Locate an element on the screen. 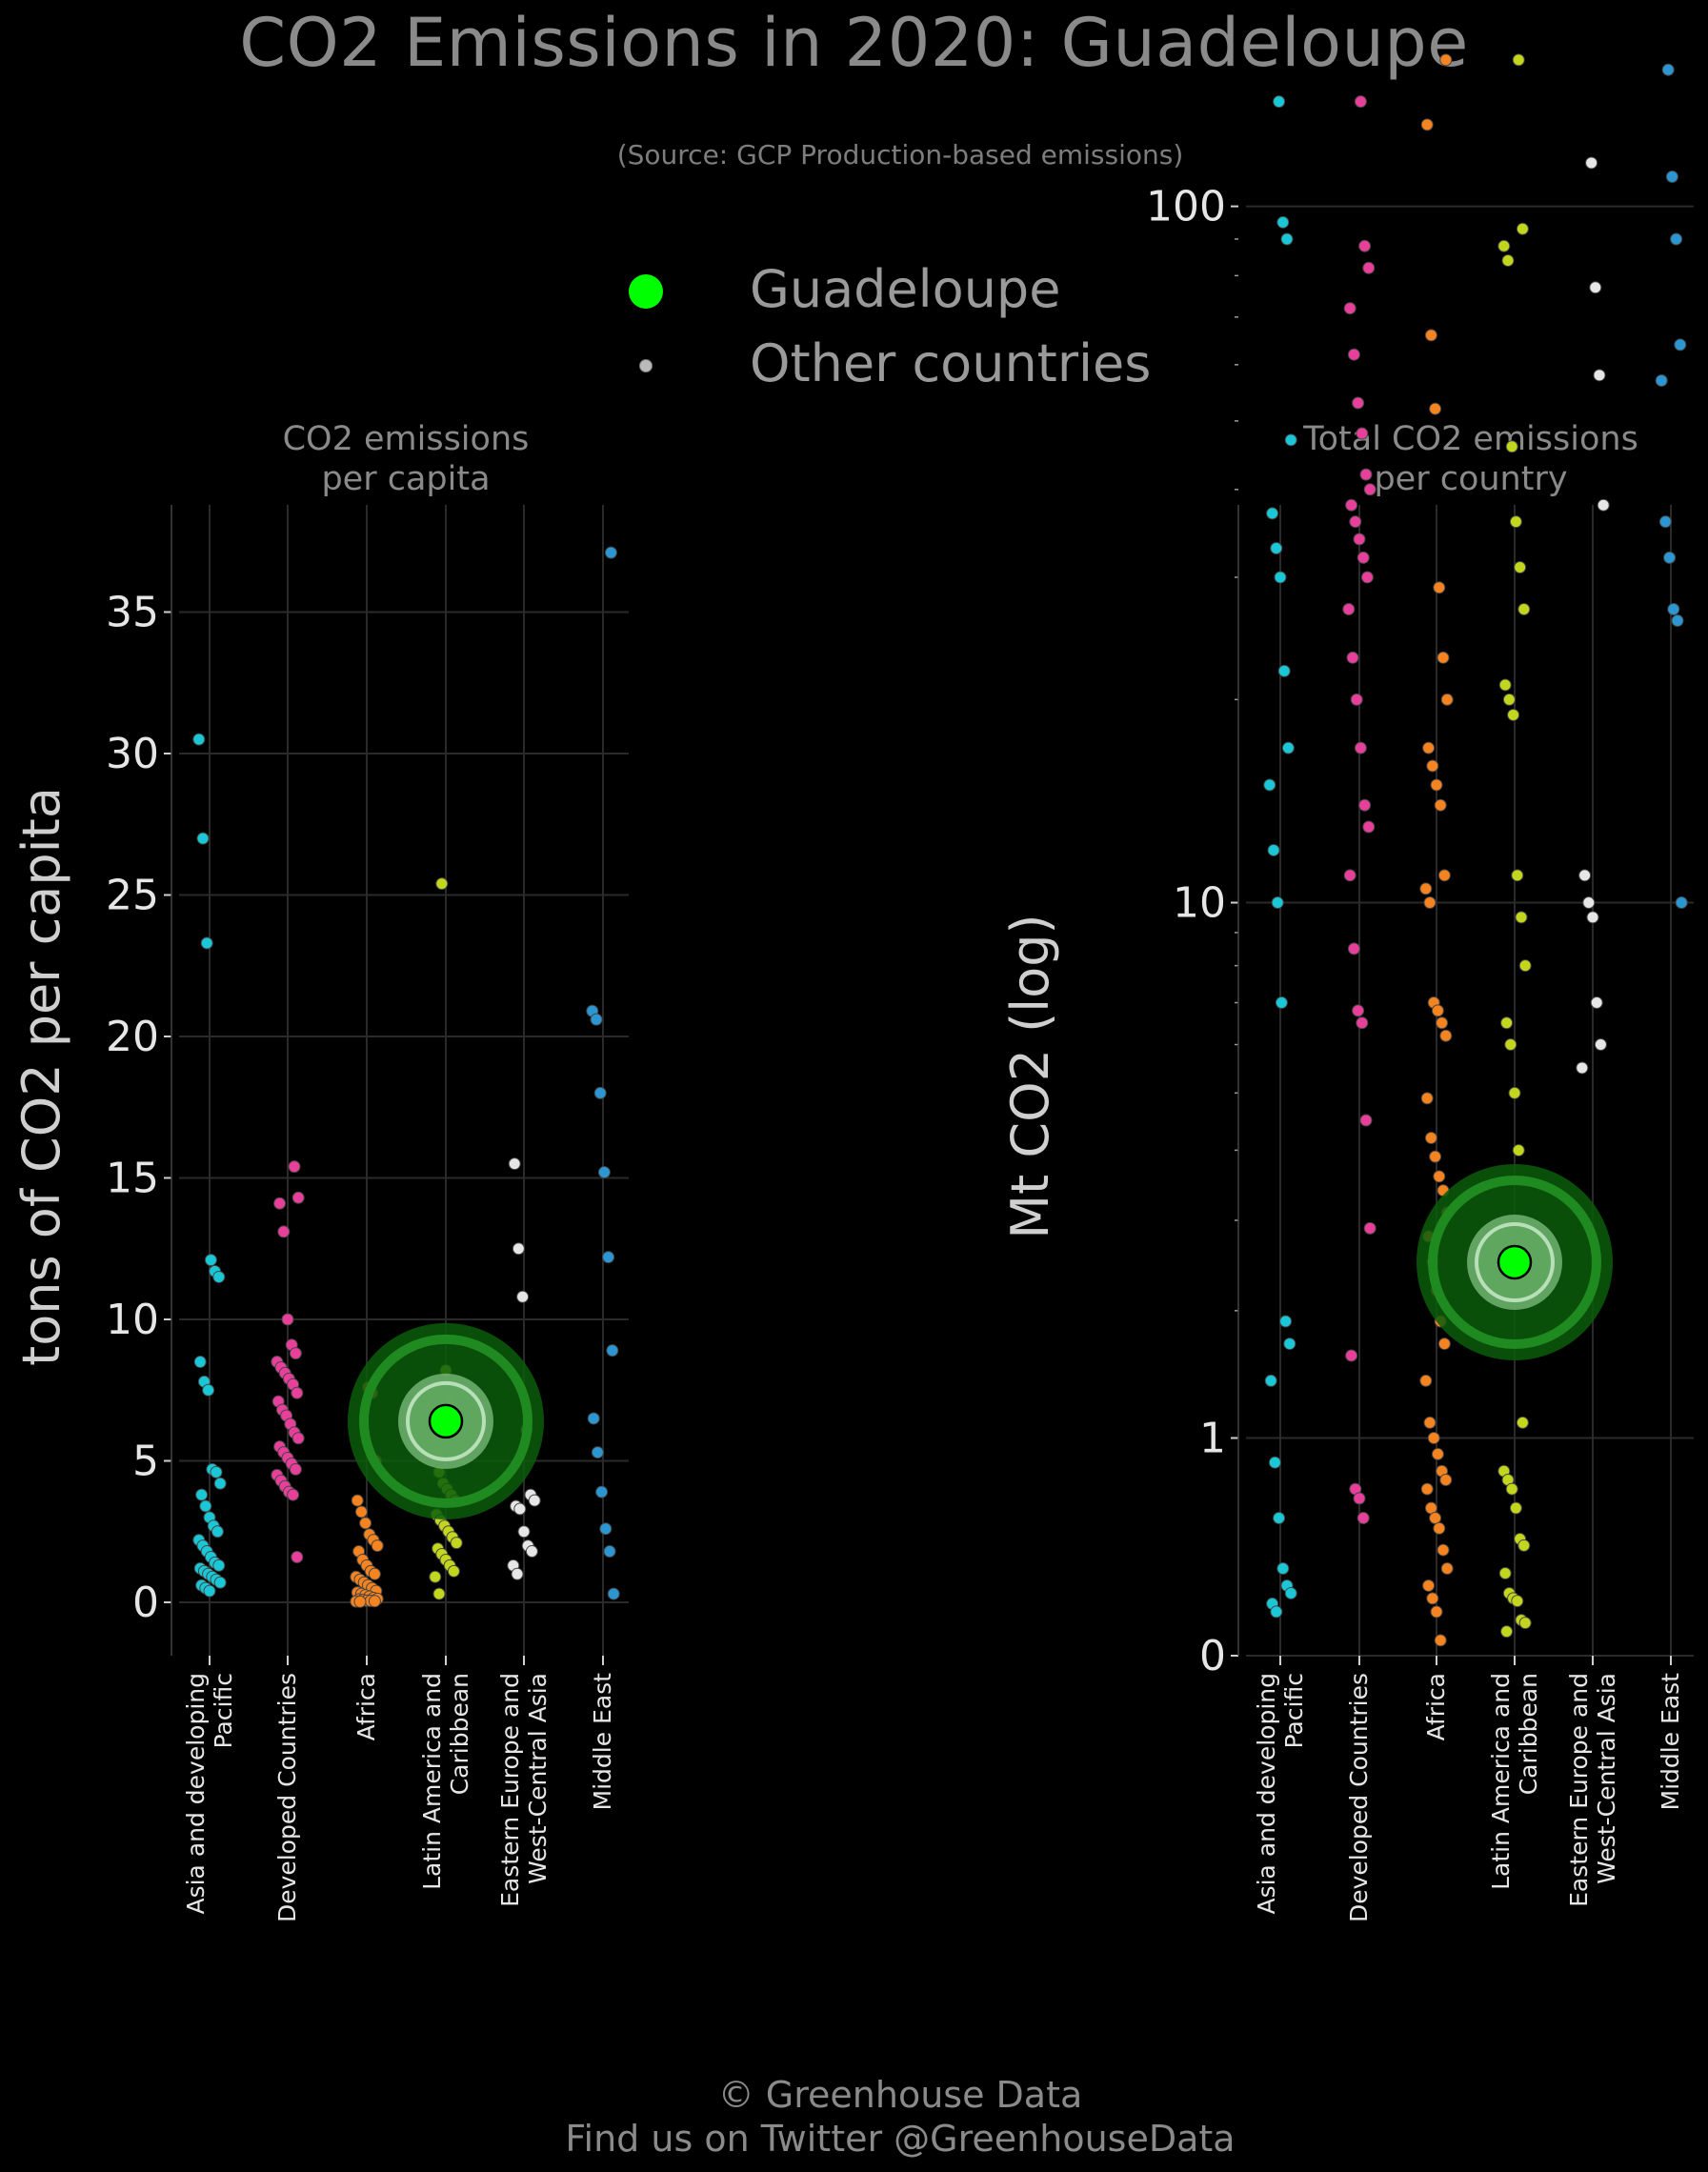 This screenshot has height=2172, width=1708. legend-other-marker-icon is located at coordinates (646, 365).